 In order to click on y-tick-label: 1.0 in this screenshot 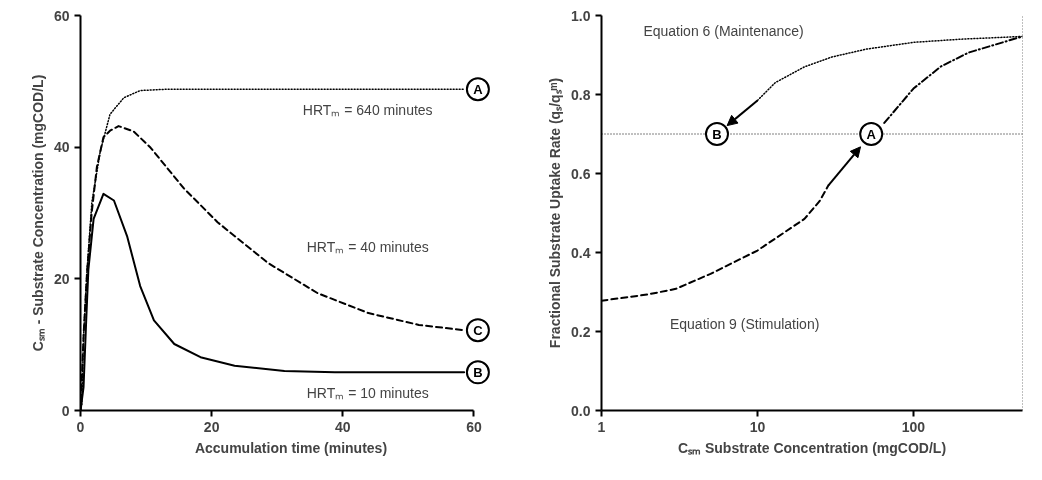, I will do `click(581, 15)`.